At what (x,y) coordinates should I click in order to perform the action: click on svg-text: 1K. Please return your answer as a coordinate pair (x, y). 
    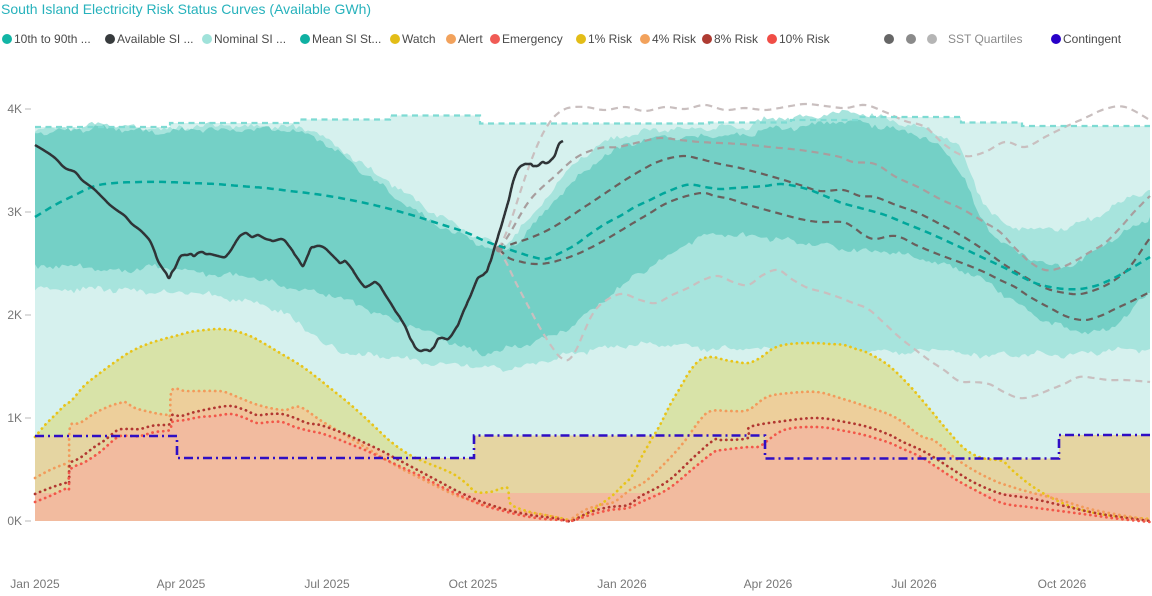
    Looking at the image, I should click on (14, 418).